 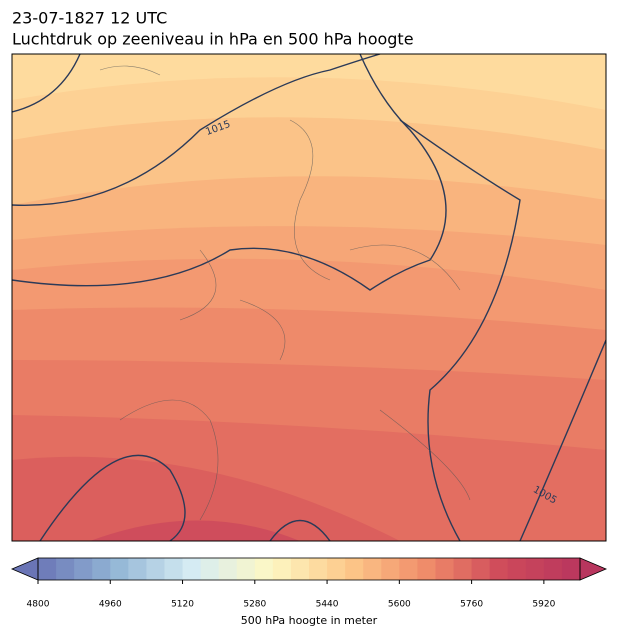 What do you see at coordinates (38, 605) in the screenshot?
I see `colorbar-tick-label: 4800` at bounding box center [38, 605].